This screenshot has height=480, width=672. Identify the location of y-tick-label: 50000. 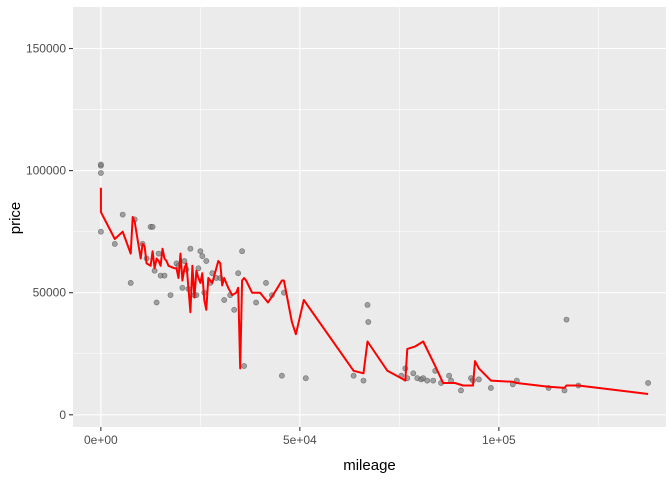
(50, 293).